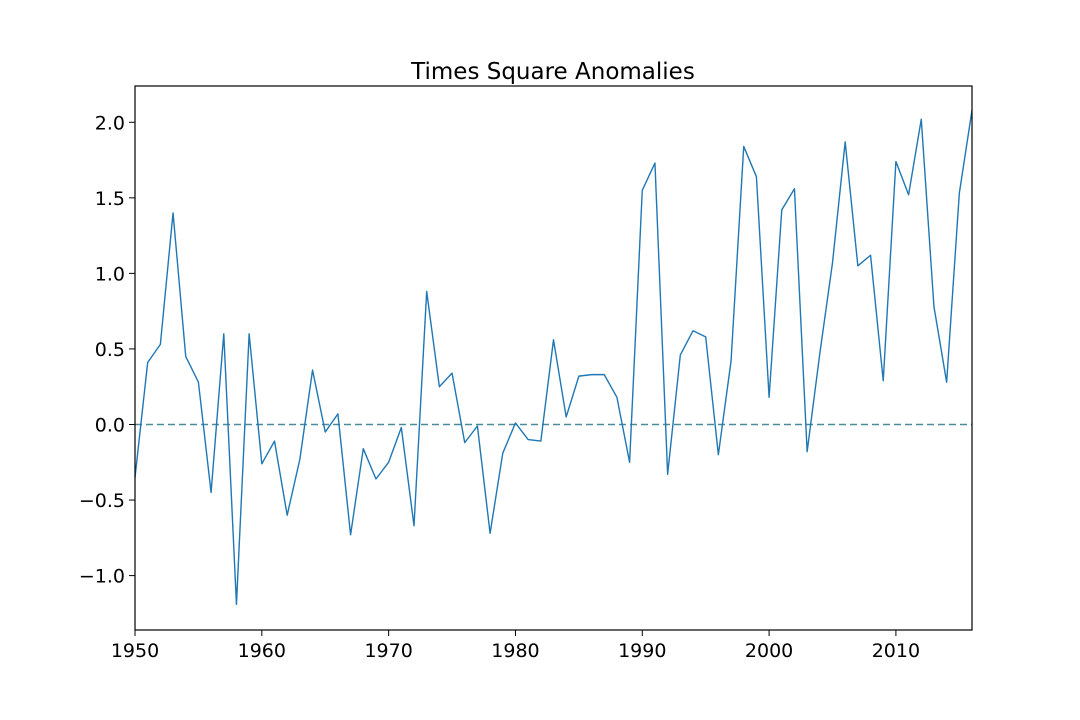 The width and height of the screenshot is (1080, 720). Describe the element at coordinates (896, 651) in the screenshot. I see `x-tick-label: 2010` at that location.